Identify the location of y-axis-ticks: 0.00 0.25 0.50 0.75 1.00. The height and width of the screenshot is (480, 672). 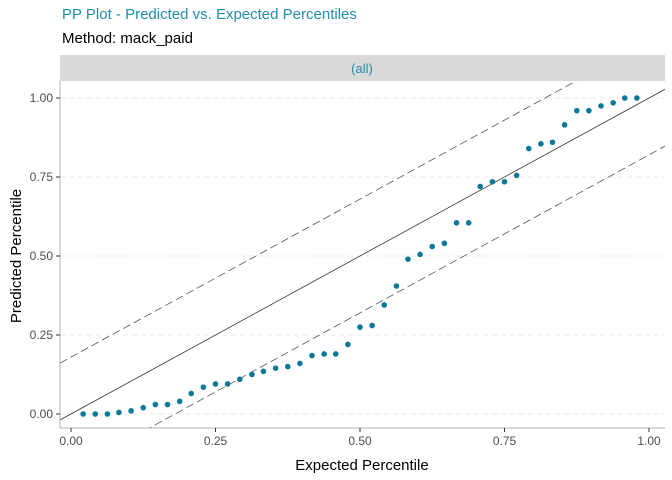
(45, 256).